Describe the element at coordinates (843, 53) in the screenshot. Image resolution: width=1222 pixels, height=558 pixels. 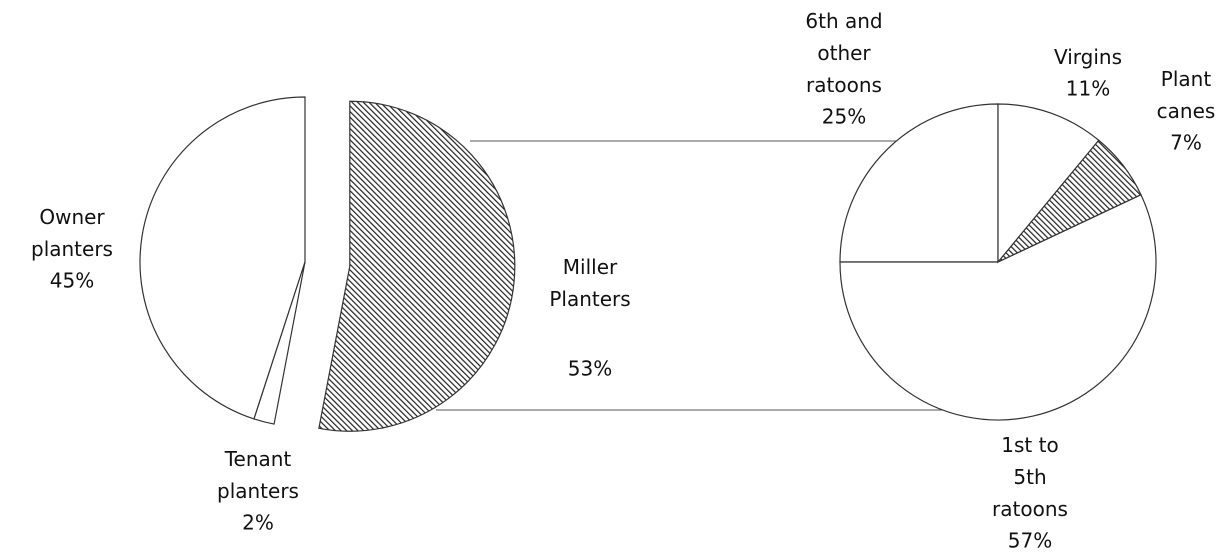
I see `slice-label: 6th and other ratoons` at that location.